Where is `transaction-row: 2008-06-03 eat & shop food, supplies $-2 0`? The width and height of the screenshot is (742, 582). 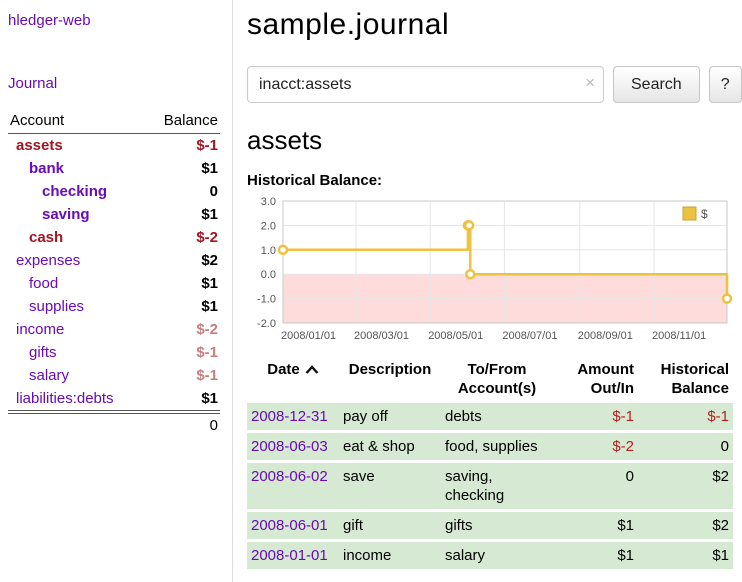 transaction-row: 2008-06-03 eat & shop food, supplies $-2 0 is located at coordinates (490, 446).